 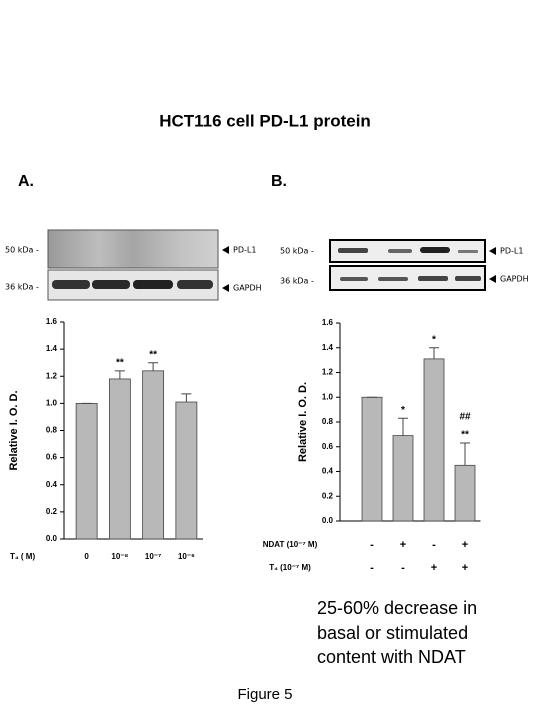 What do you see at coordinates (279, 181) in the screenshot?
I see `panel-label: B.` at bounding box center [279, 181].